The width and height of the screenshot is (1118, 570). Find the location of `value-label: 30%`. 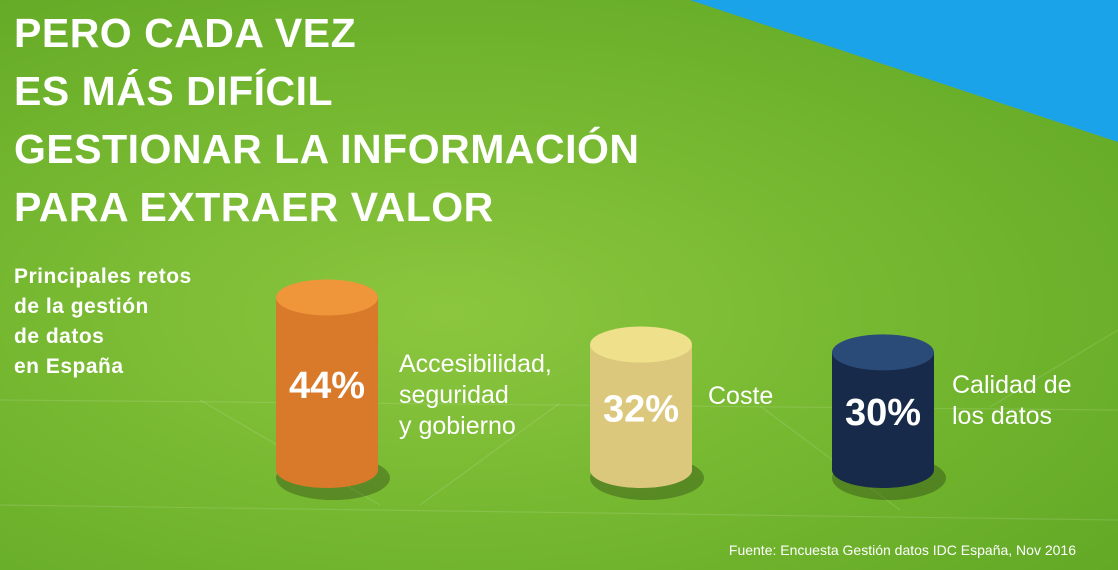

value-label: 30% is located at coordinates (883, 413).